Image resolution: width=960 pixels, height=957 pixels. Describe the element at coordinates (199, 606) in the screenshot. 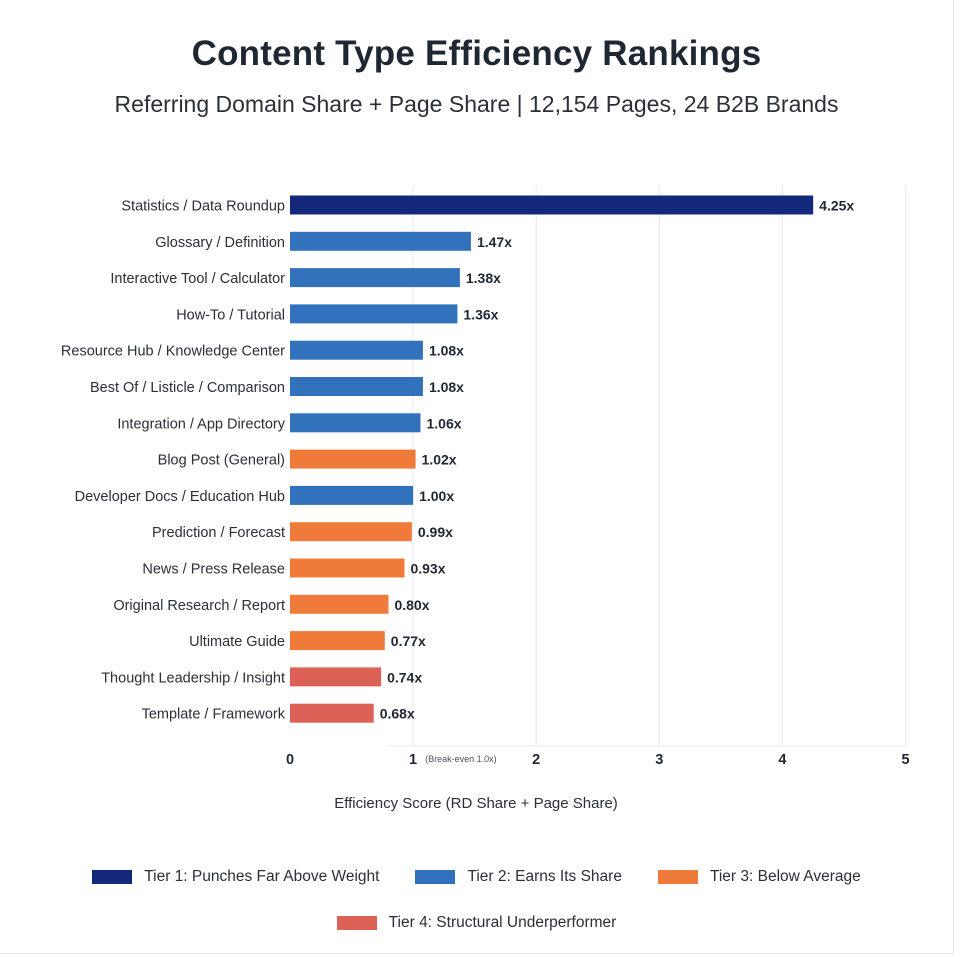

I see `category-label-12: Original Research / Report` at that location.